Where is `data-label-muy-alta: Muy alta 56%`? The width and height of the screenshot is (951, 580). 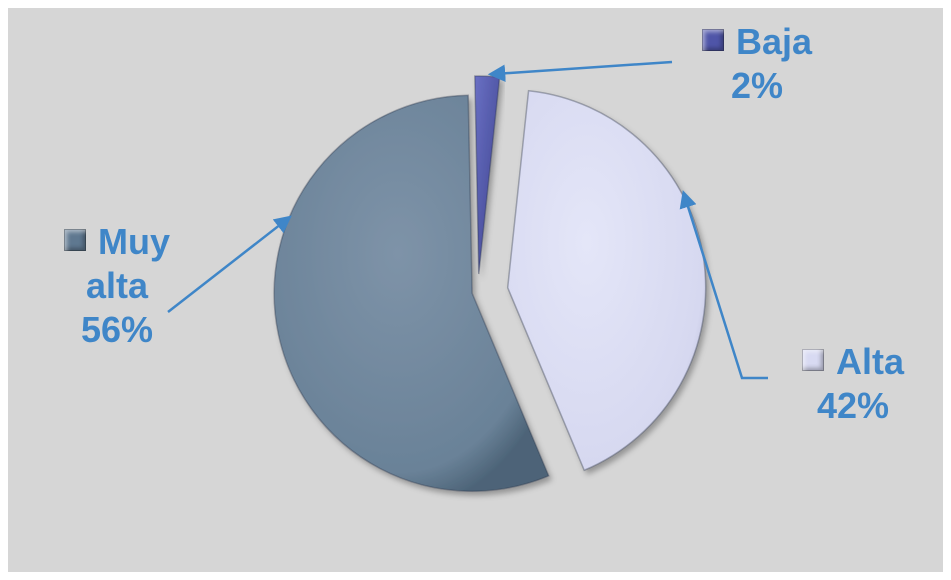
data-label-muy-alta: Muy alta 56% is located at coordinates (117, 286).